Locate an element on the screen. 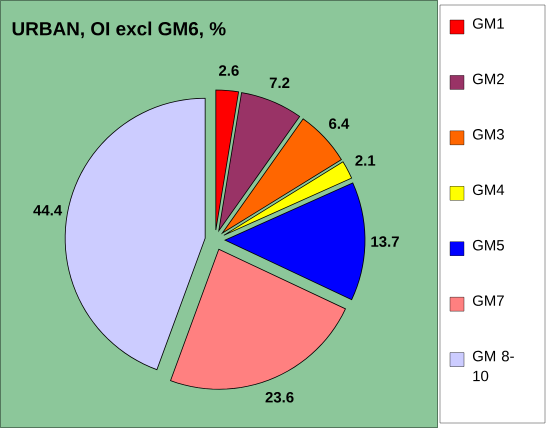  data-label: 23.6 is located at coordinates (280, 397).